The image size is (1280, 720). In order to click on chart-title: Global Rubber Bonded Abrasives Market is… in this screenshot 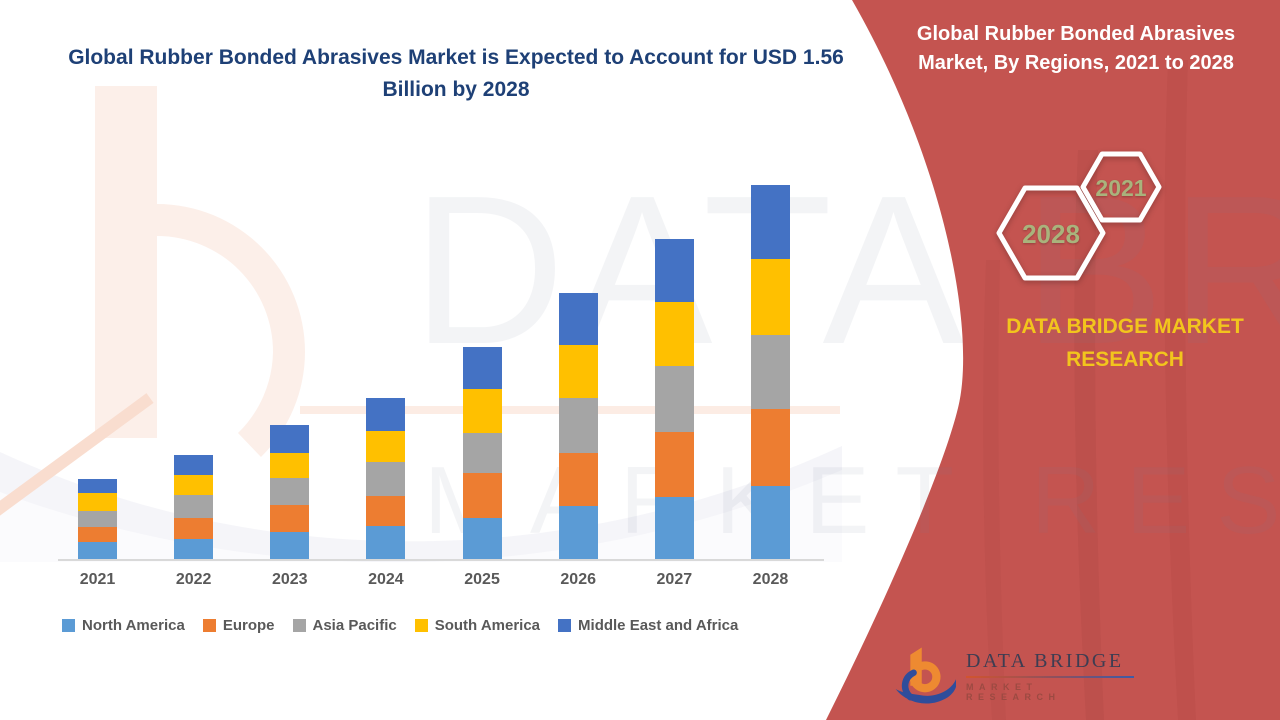, I will do `click(456, 73)`.